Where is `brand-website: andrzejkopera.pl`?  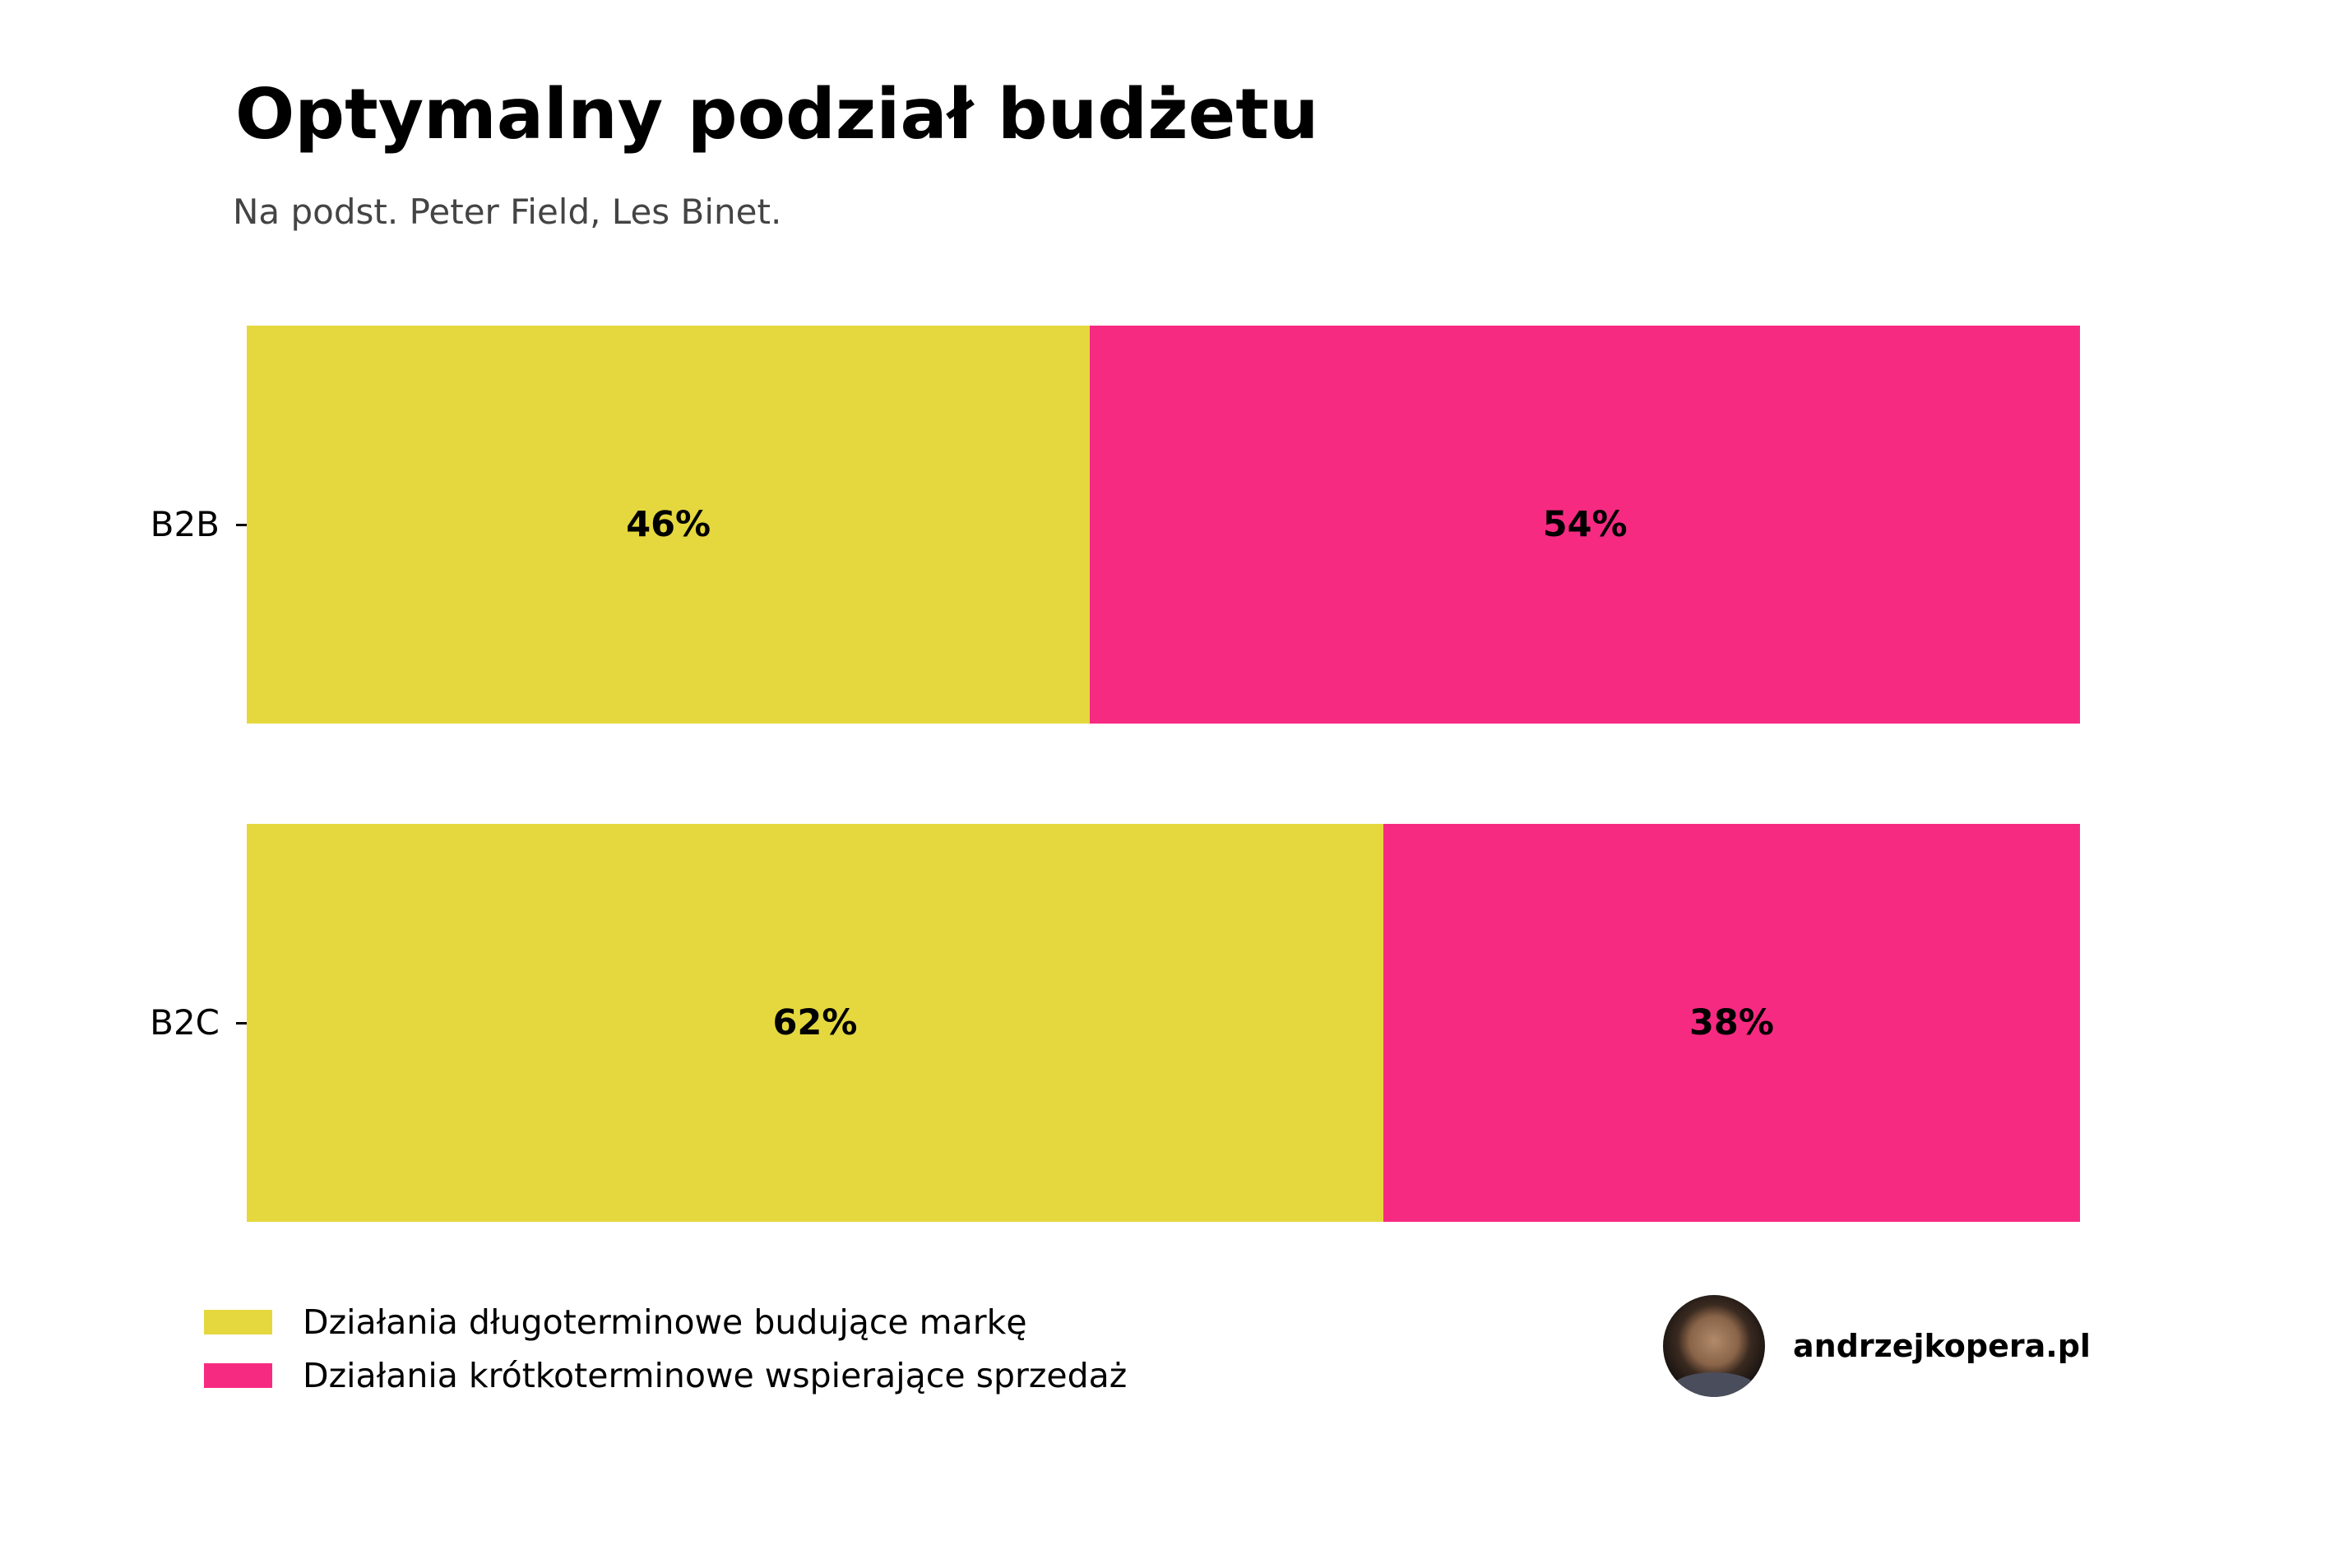
brand-website: andrzejkopera.pl is located at coordinates (1942, 1346).